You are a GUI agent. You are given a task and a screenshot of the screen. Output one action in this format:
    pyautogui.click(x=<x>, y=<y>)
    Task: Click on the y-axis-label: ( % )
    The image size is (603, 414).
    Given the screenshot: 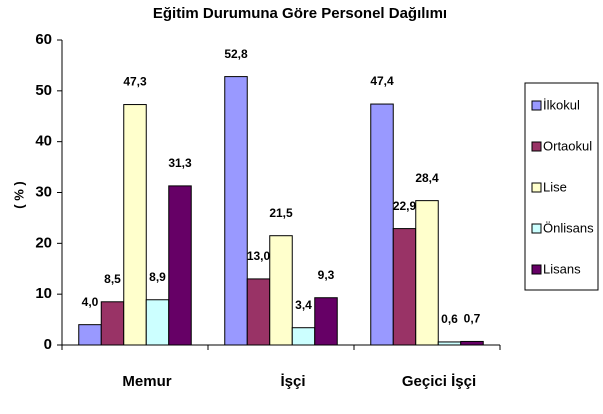 What is the action you would take?
    pyautogui.click(x=18, y=194)
    